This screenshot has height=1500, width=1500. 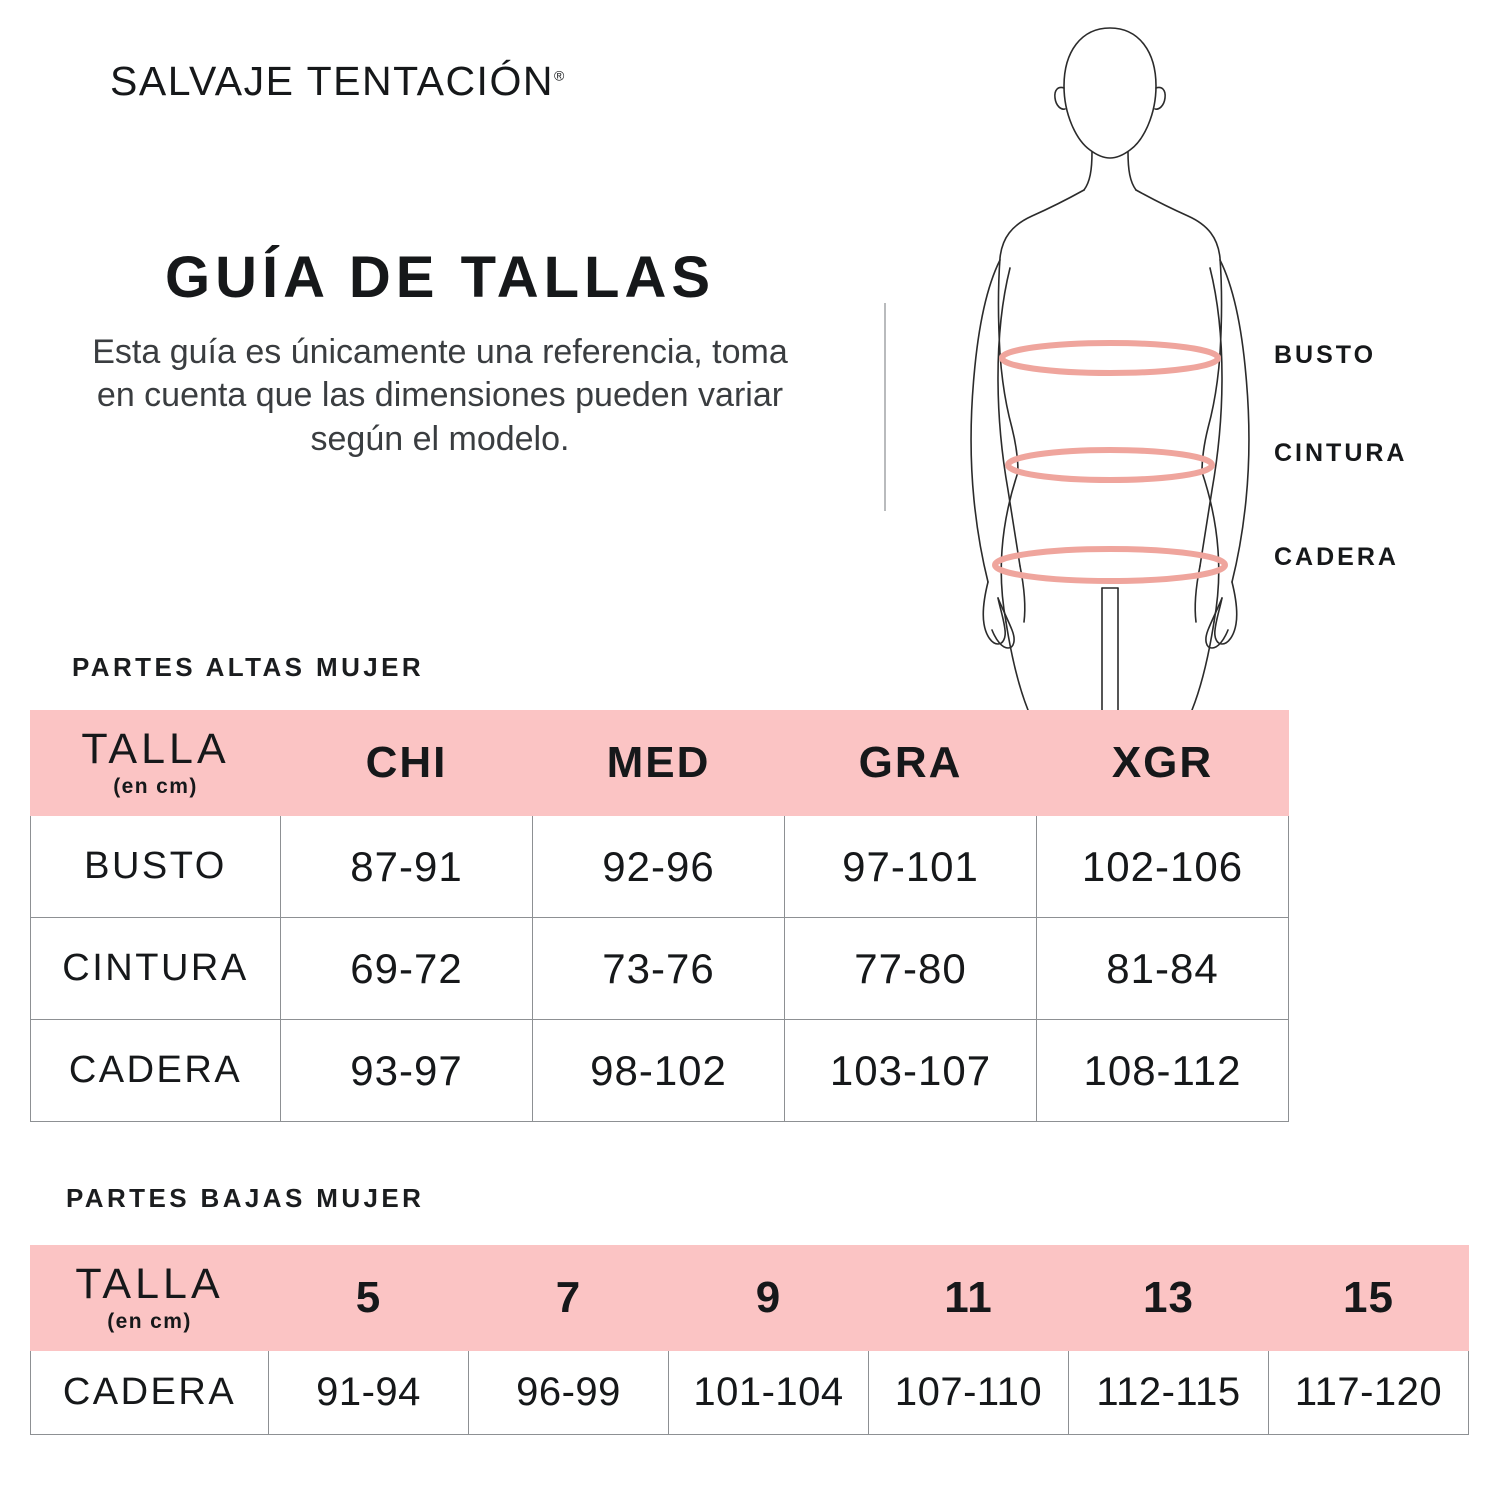 I want to click on table-row: CINTURA 69-72 73-76 77-80 81-84, so click(x=659, y=968).